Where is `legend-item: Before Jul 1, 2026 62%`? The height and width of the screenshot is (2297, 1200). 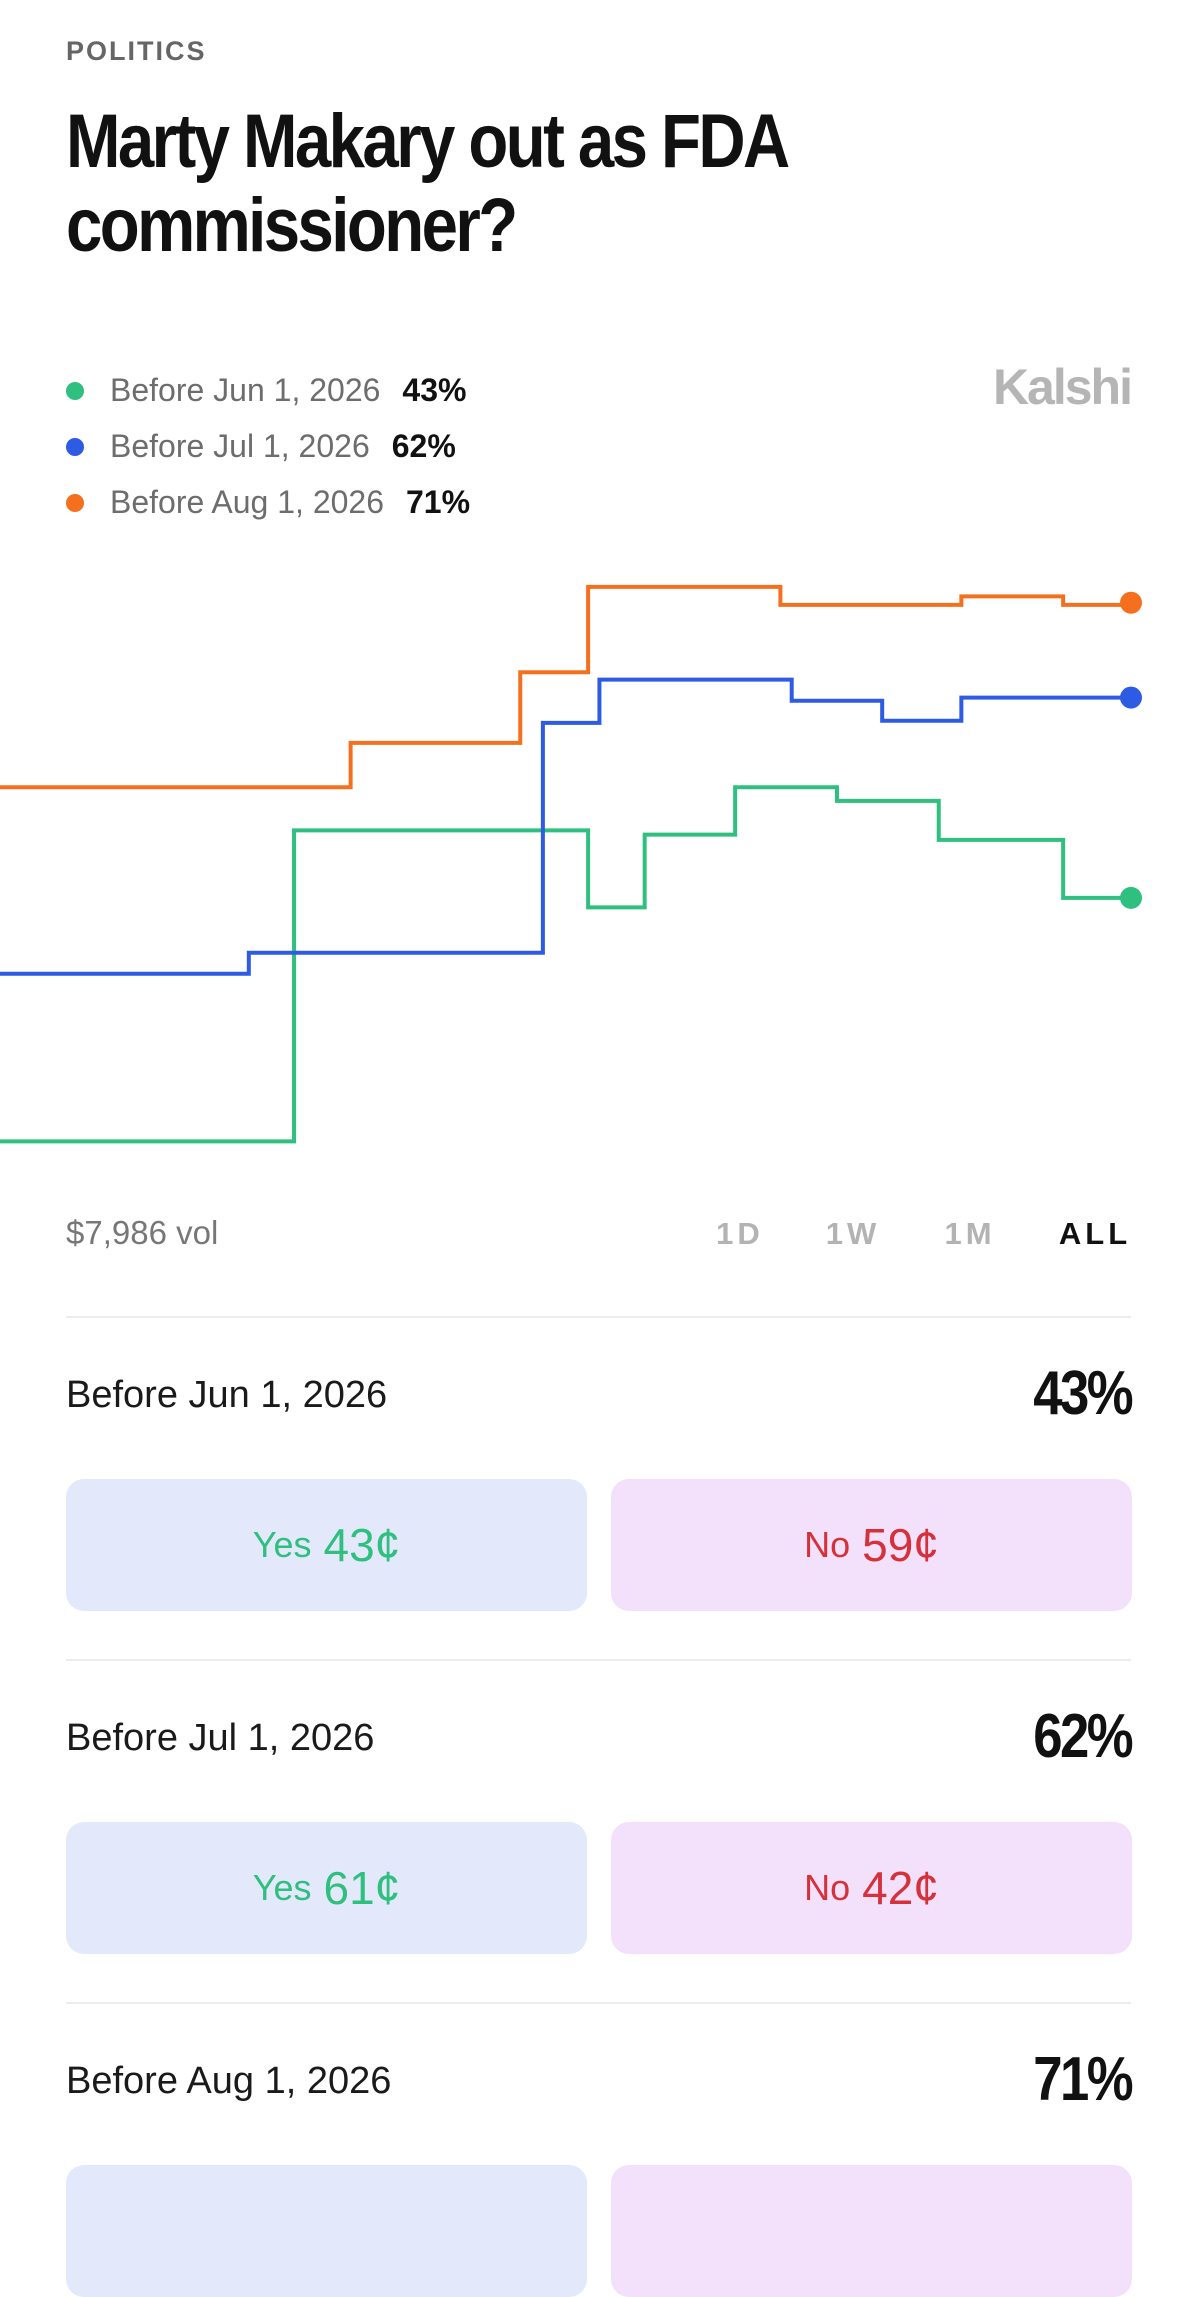 legend-item: Before Jul 1, 2026 62% is located at coordinates (261, 446).